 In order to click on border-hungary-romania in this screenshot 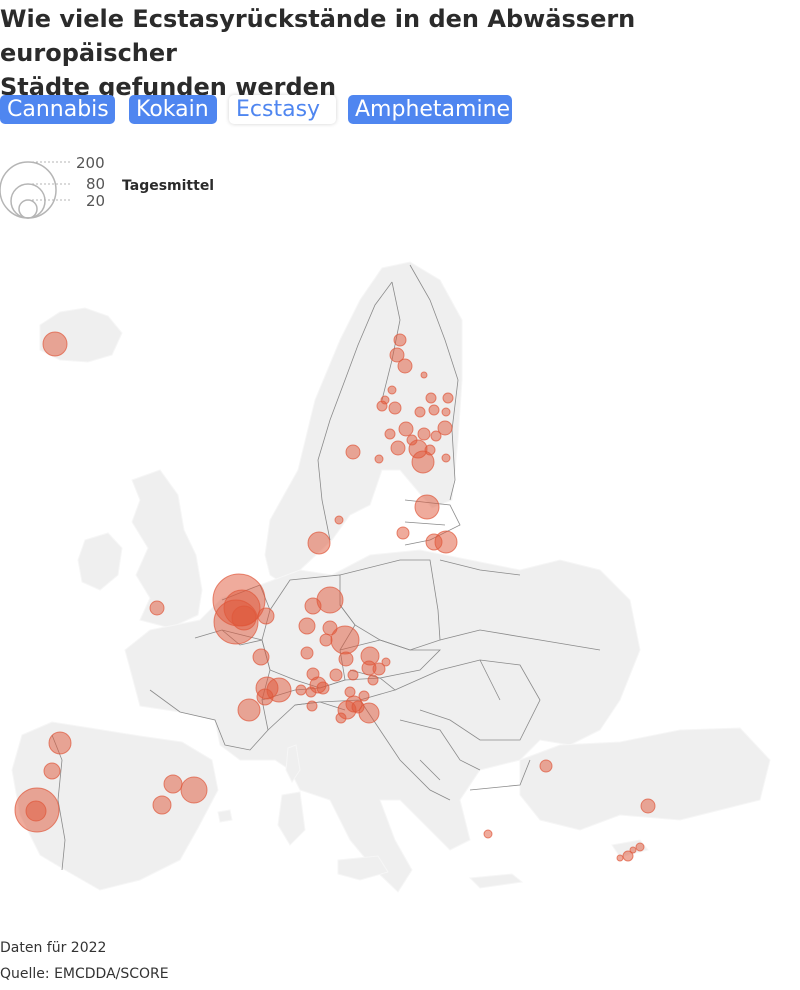, I will do `click(467, 700)`.